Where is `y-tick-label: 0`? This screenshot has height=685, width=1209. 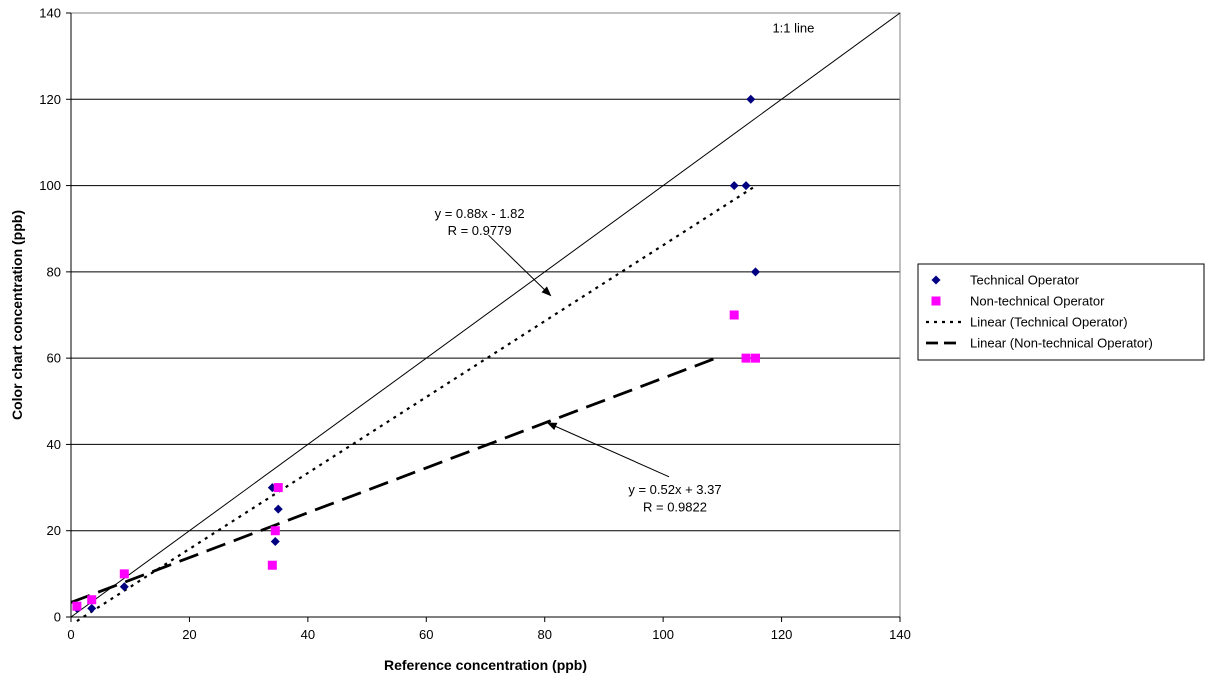
y-tick-label: 0 is located at coordinates (57, 617).